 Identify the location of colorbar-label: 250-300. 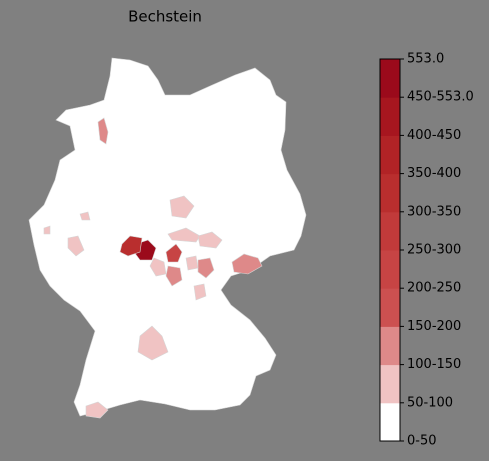
(434, 250).